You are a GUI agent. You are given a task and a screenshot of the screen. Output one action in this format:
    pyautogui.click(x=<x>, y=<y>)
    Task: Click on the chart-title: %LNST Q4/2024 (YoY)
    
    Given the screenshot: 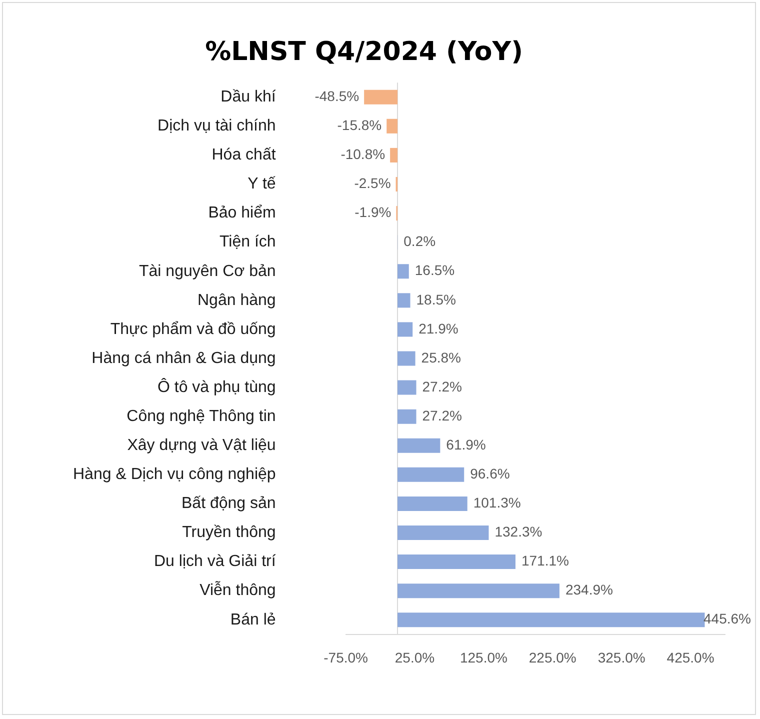 What is the action you would take?
    pyautogui.click(x=364, y=51)
    